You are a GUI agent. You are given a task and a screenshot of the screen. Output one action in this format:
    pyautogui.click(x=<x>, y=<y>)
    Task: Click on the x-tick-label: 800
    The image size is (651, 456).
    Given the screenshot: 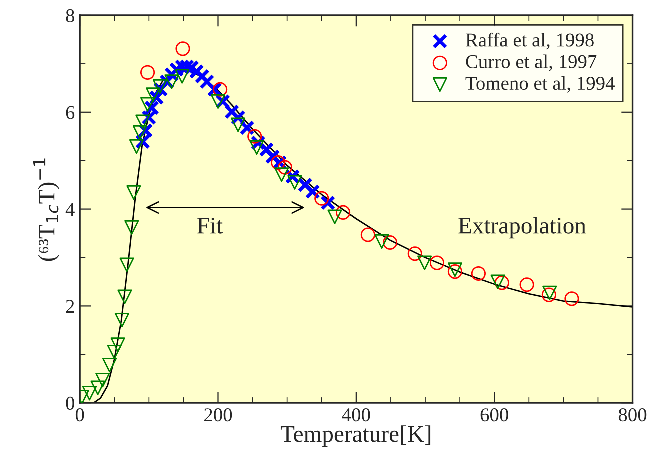 What is the action you would take?
    pyautogui.click(x=632, y=415)
    